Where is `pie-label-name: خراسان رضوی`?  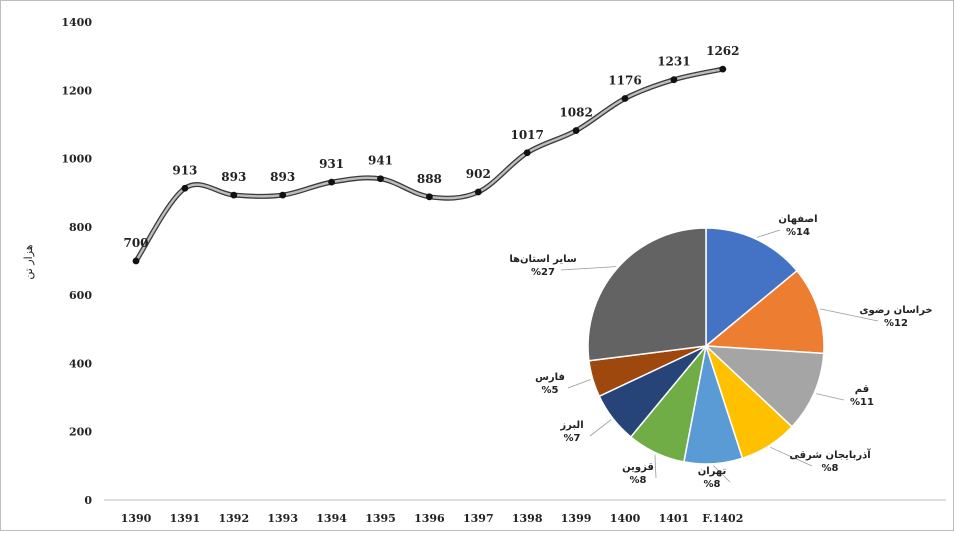 pie-label-name: خراسان رضوی is located at coordinates (895, 310).